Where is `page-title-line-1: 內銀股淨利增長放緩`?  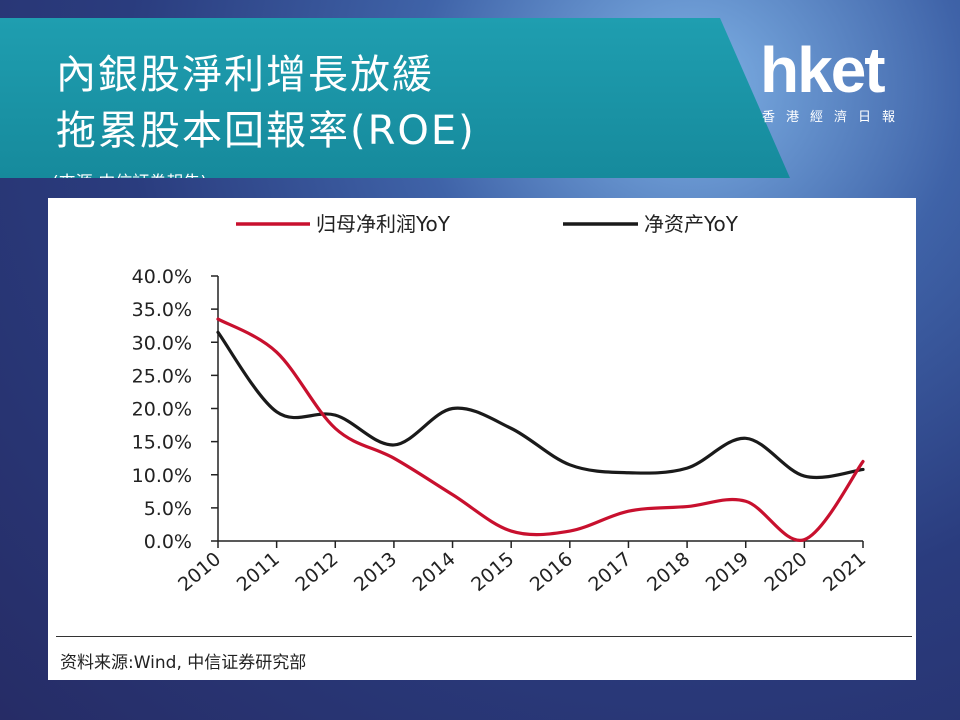 page-title-line-1: 內銀股淨利增長放緩 is located at coordinates (245, 75).